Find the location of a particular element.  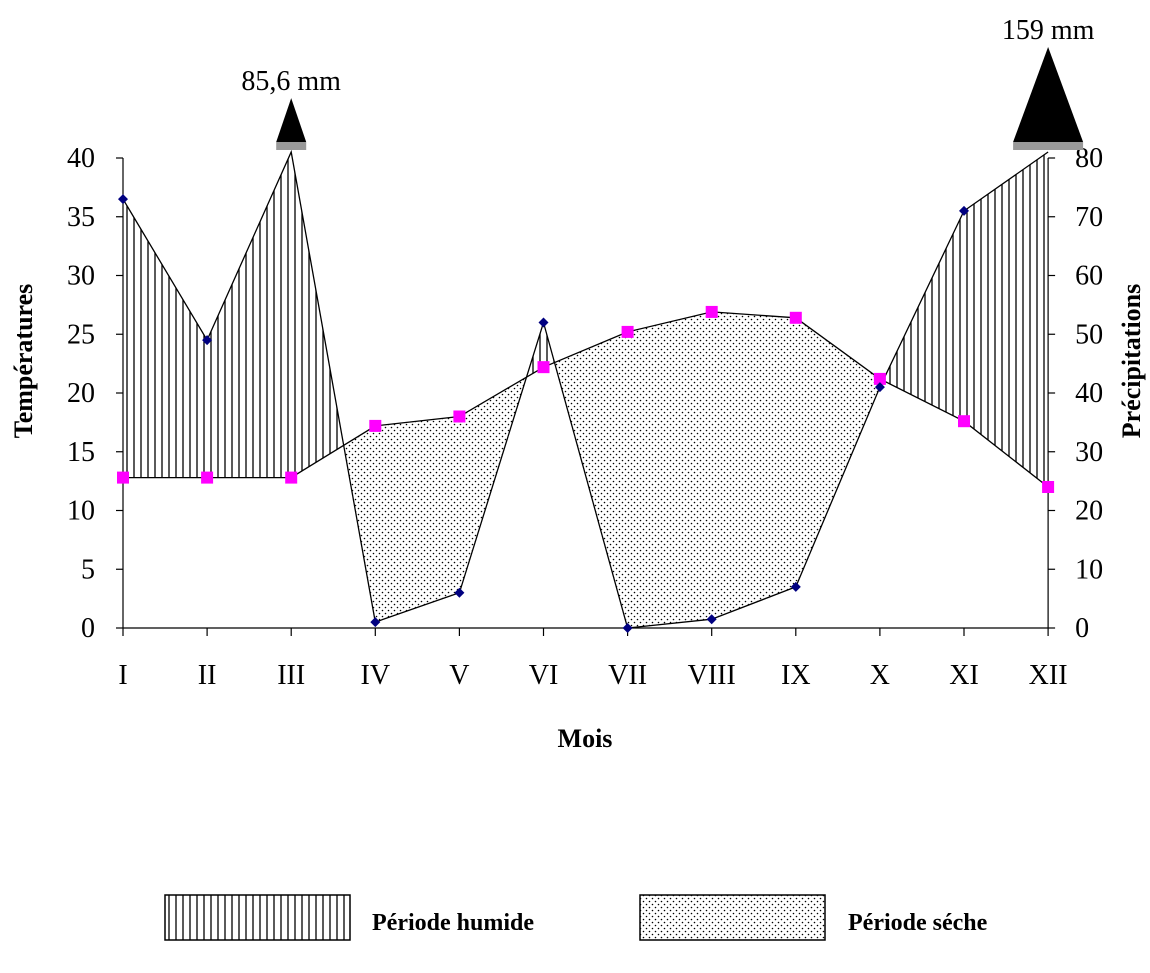

y-right-tick-label: 40 is located at coordinates (1089, 393).